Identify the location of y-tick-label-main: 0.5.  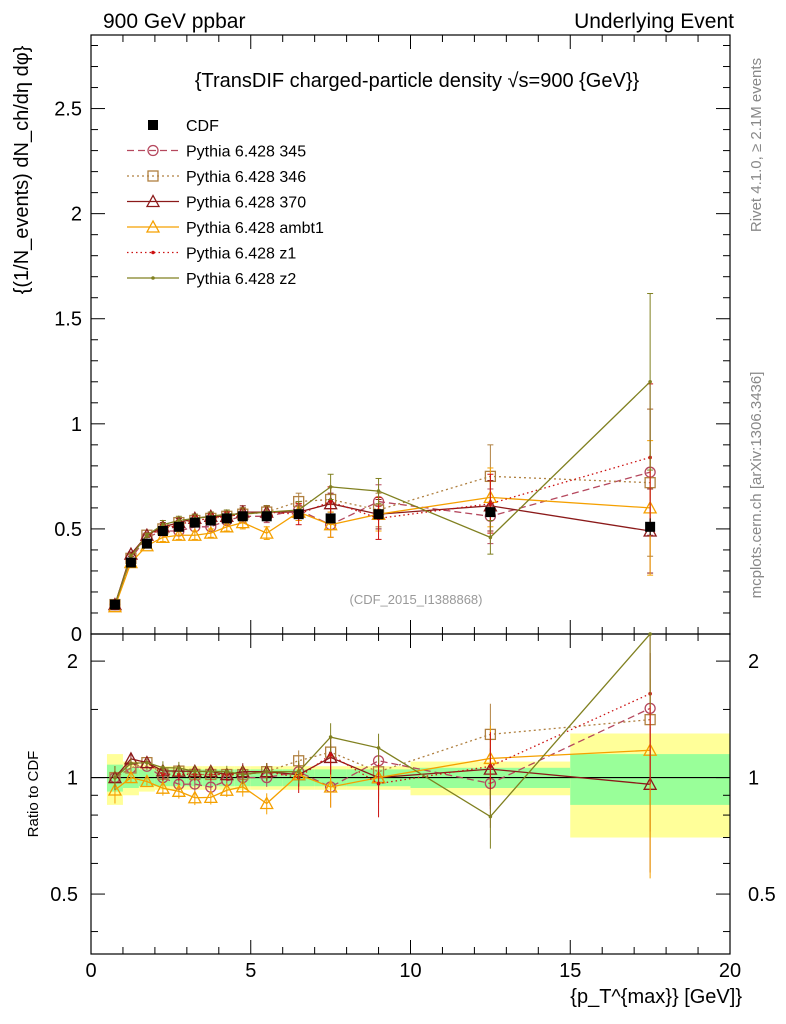
(68, 530).